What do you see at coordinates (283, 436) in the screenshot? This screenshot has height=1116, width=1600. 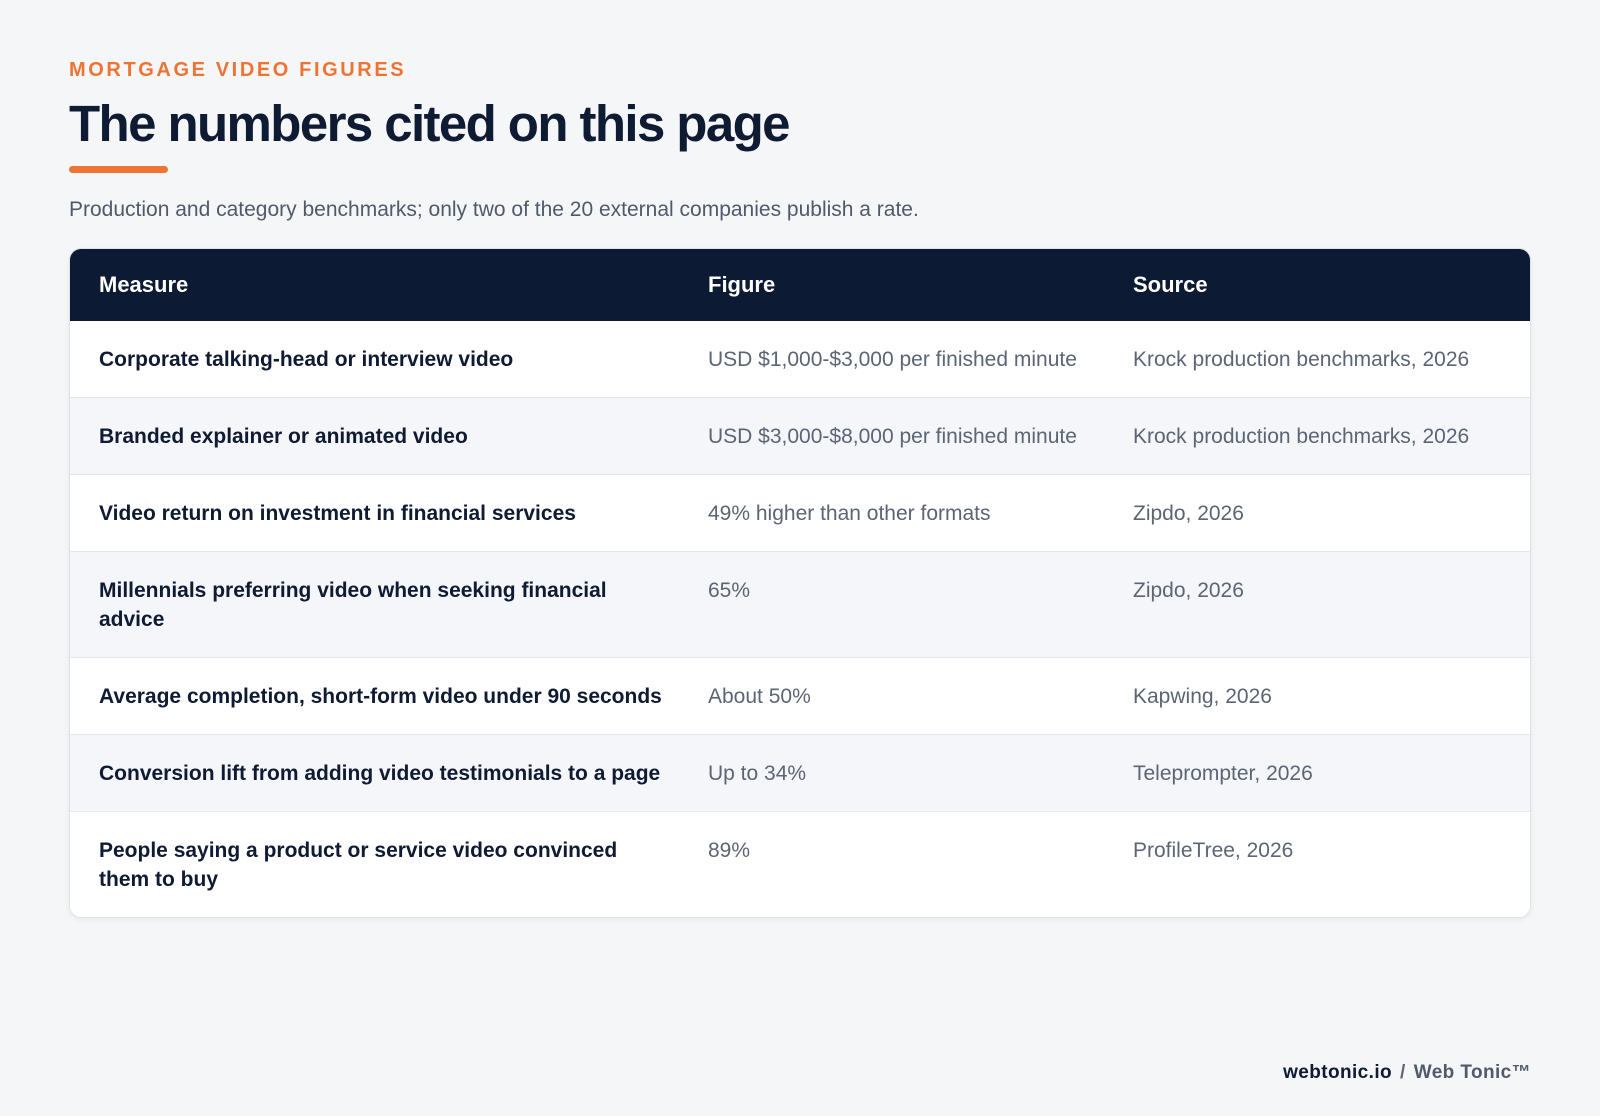 I see `cell-measure: Branded explainer or animated video` at bounding box center [283, 436].